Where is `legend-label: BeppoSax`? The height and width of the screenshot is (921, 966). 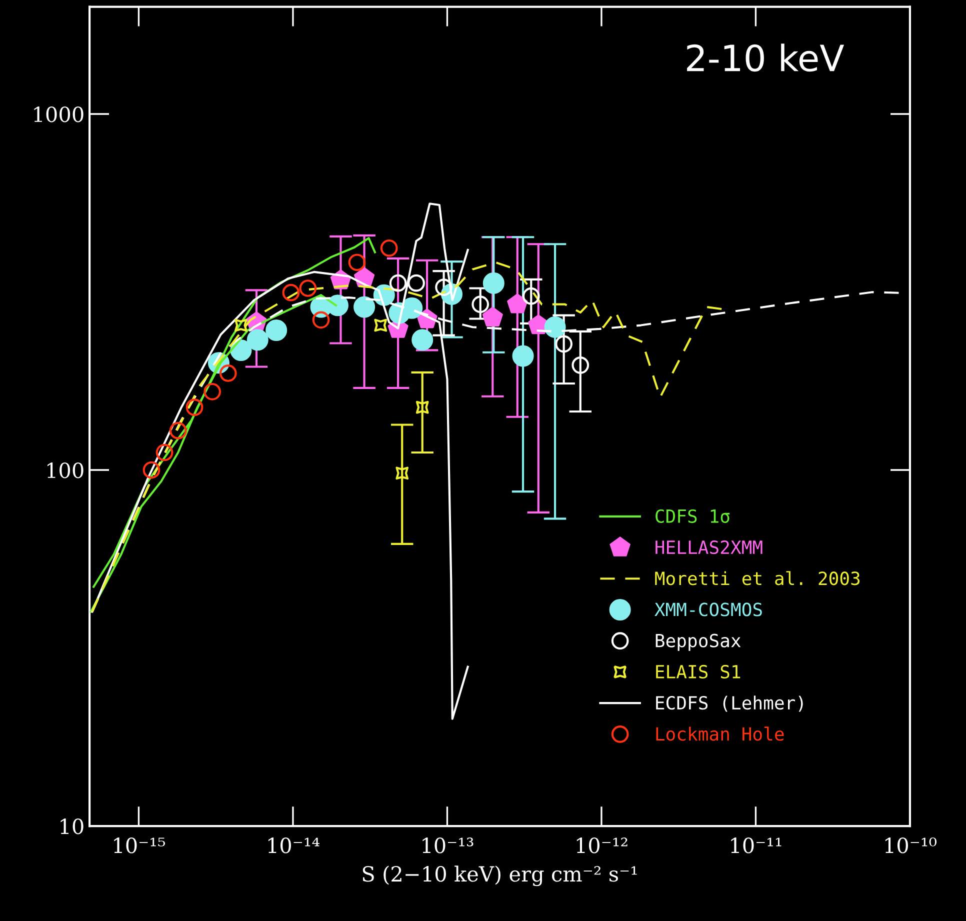
legend-label: BeppoSax is located at coordinates (698, 642).